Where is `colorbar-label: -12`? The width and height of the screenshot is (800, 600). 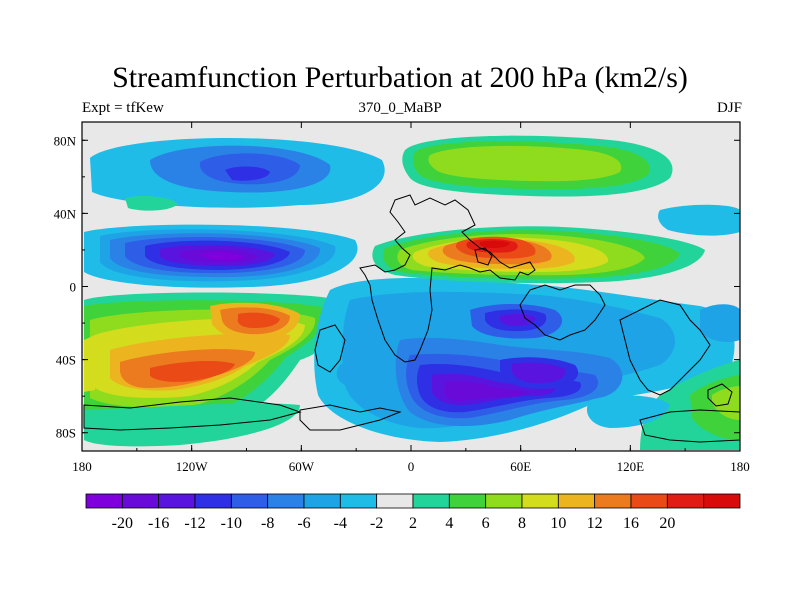 colorbar-label: -12 is located at coordinates (194, 523).